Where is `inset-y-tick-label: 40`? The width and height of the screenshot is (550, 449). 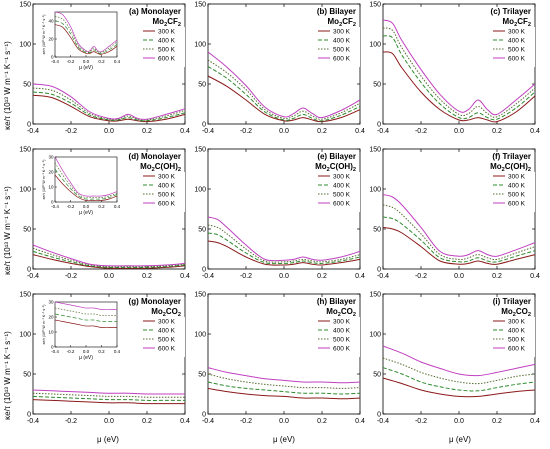 inset-y-tick-label: 40 is located at coordinates (51, 21).